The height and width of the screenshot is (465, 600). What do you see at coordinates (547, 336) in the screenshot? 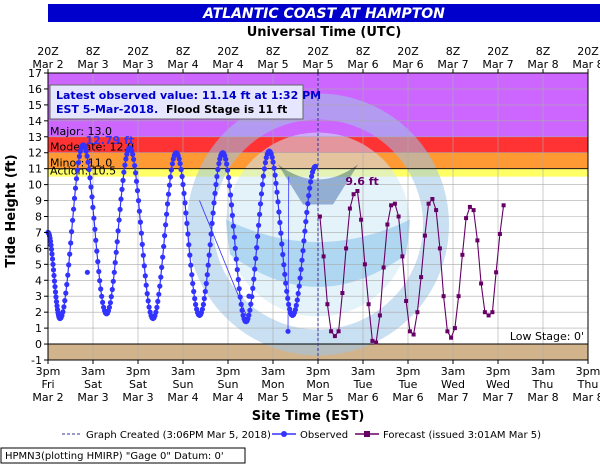
I see `low-stage-label: Low Stage: 0'` at bounding box center [547, 336].